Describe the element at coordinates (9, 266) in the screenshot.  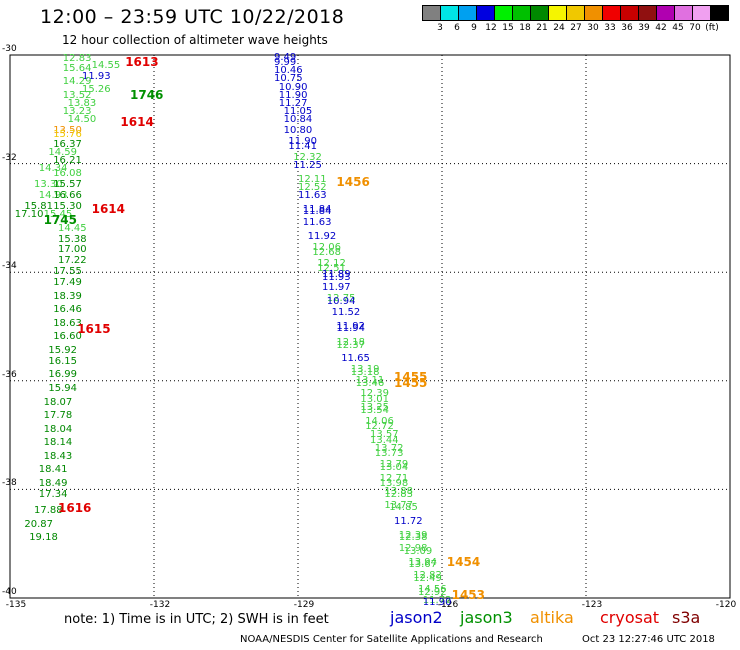
I see `y-tick-label: -34` at that location.